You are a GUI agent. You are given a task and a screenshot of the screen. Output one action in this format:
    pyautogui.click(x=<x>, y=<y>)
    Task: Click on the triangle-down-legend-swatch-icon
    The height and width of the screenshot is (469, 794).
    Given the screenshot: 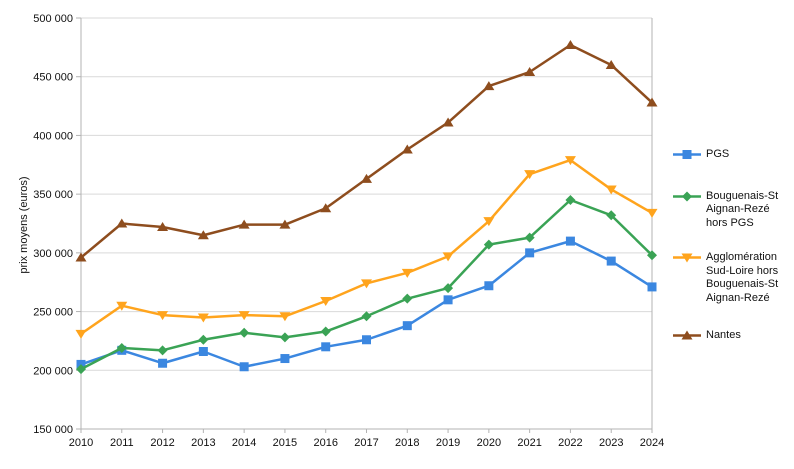 What is the action you would take?
    pyautogui.click(x=687, y=258)
    